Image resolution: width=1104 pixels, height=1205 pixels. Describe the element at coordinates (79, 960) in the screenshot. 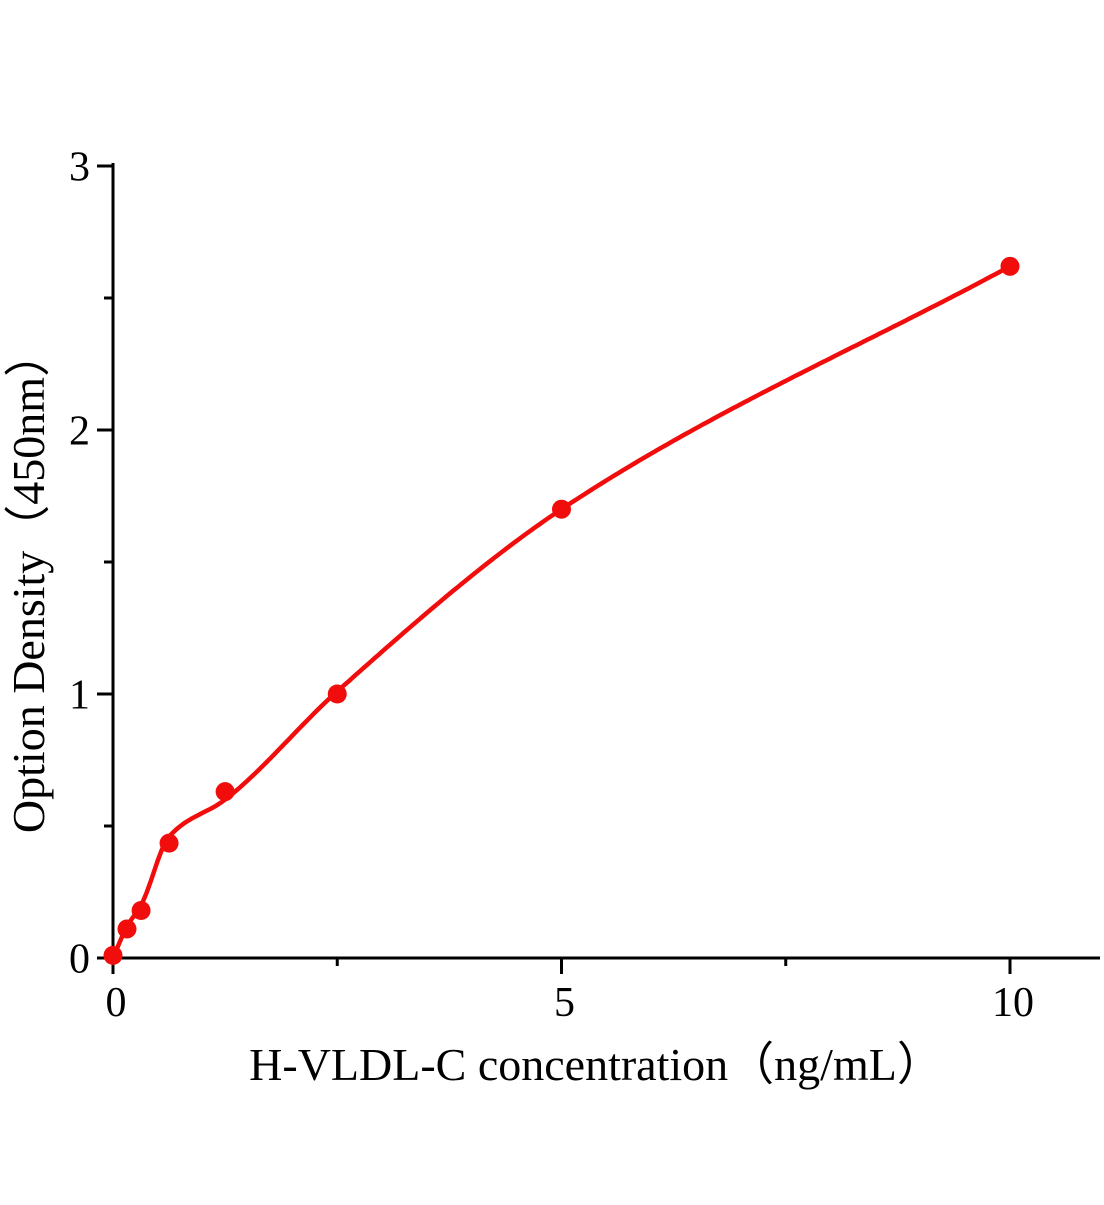

I see `y-tick-label: 0` at that location.